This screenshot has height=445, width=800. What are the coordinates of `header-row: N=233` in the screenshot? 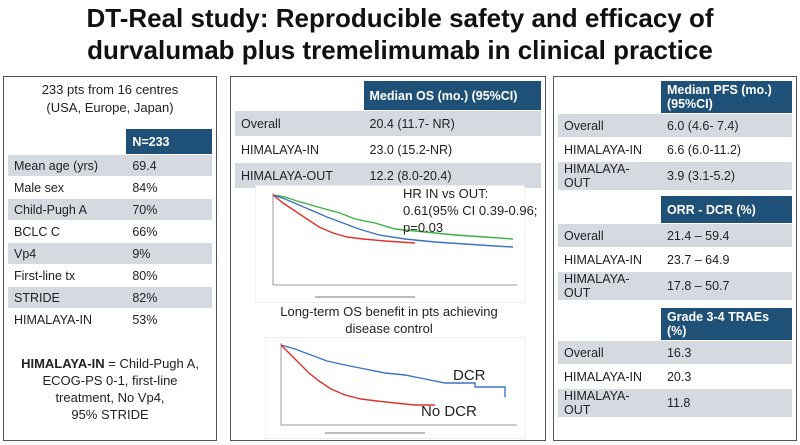 It's located at (110, 142).